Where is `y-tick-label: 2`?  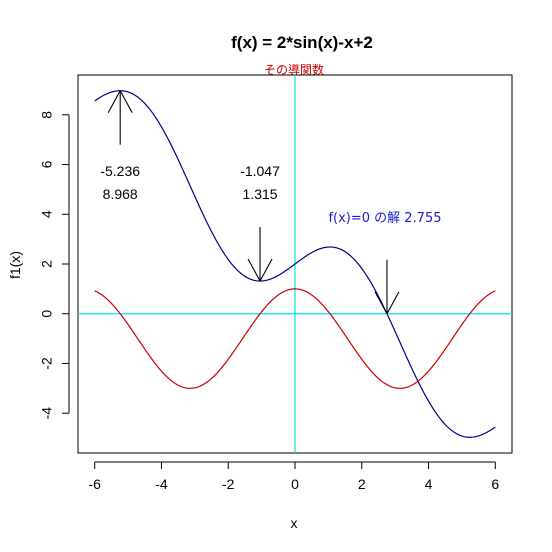 y-tick-label: 2 is located at coordinates (47, 264).